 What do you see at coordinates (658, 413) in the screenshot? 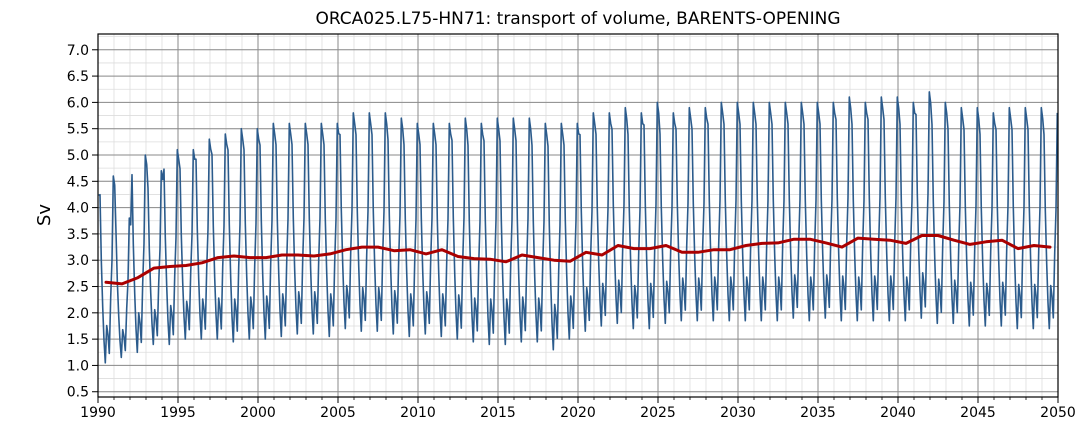
I see `x-tick-label: 2025` at bounding box center [658, 413].